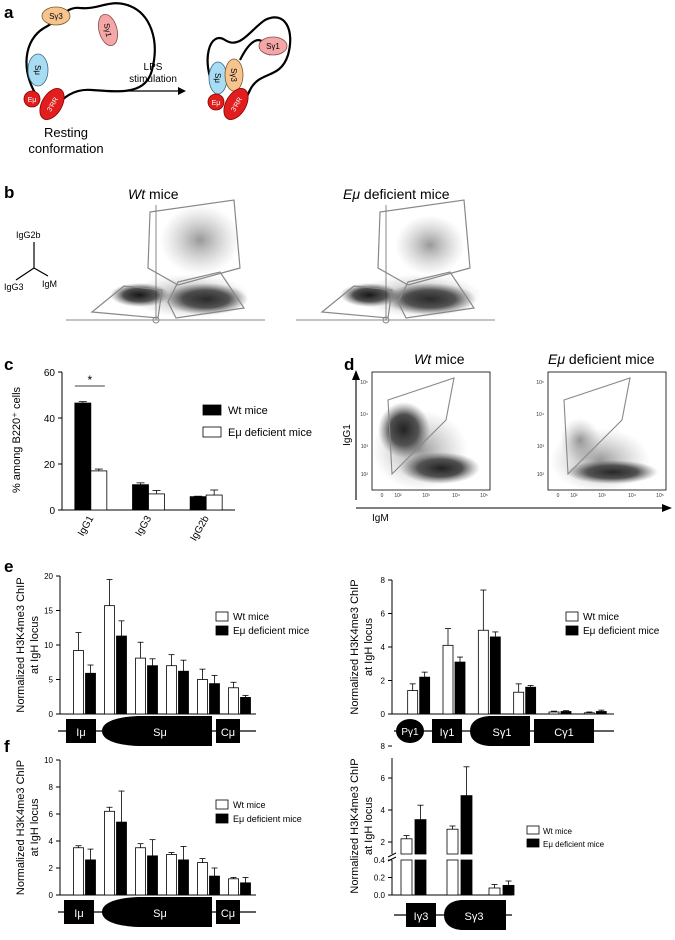  Describe the element at coordinates (383, 842) in the screenshot. I see `f2-ytick-label: 2` at that location.